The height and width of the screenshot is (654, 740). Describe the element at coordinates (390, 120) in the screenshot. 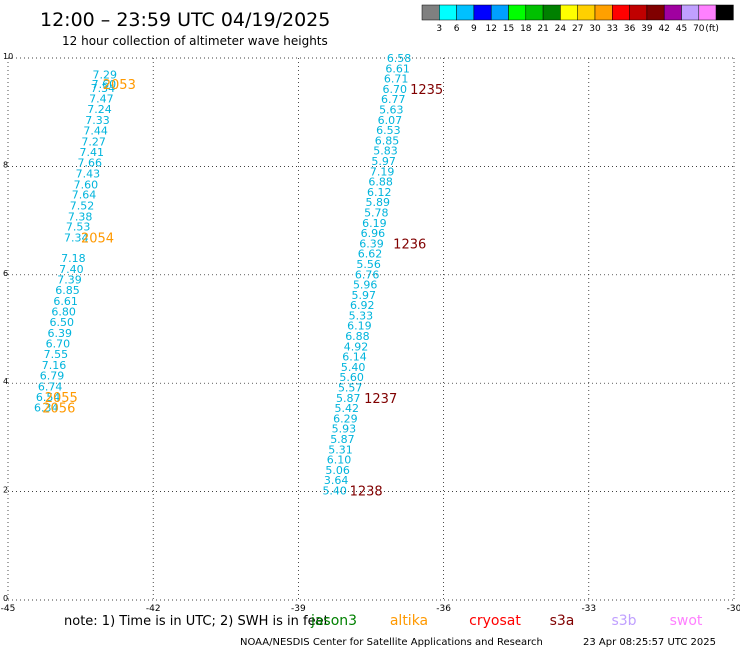

I see `wave-height-point: 6.07` at that location.